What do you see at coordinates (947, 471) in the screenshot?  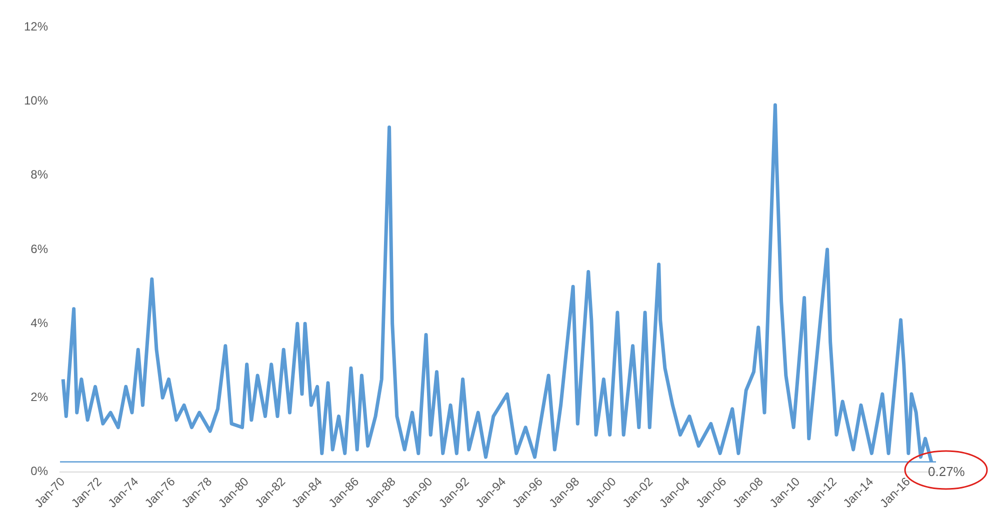 I see `ref-line-label: 0.27%` at bounding box center [947, 471].